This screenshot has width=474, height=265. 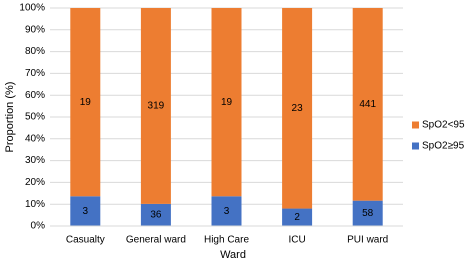 I want to click on data-label: 23, so click(x=298, y=108).